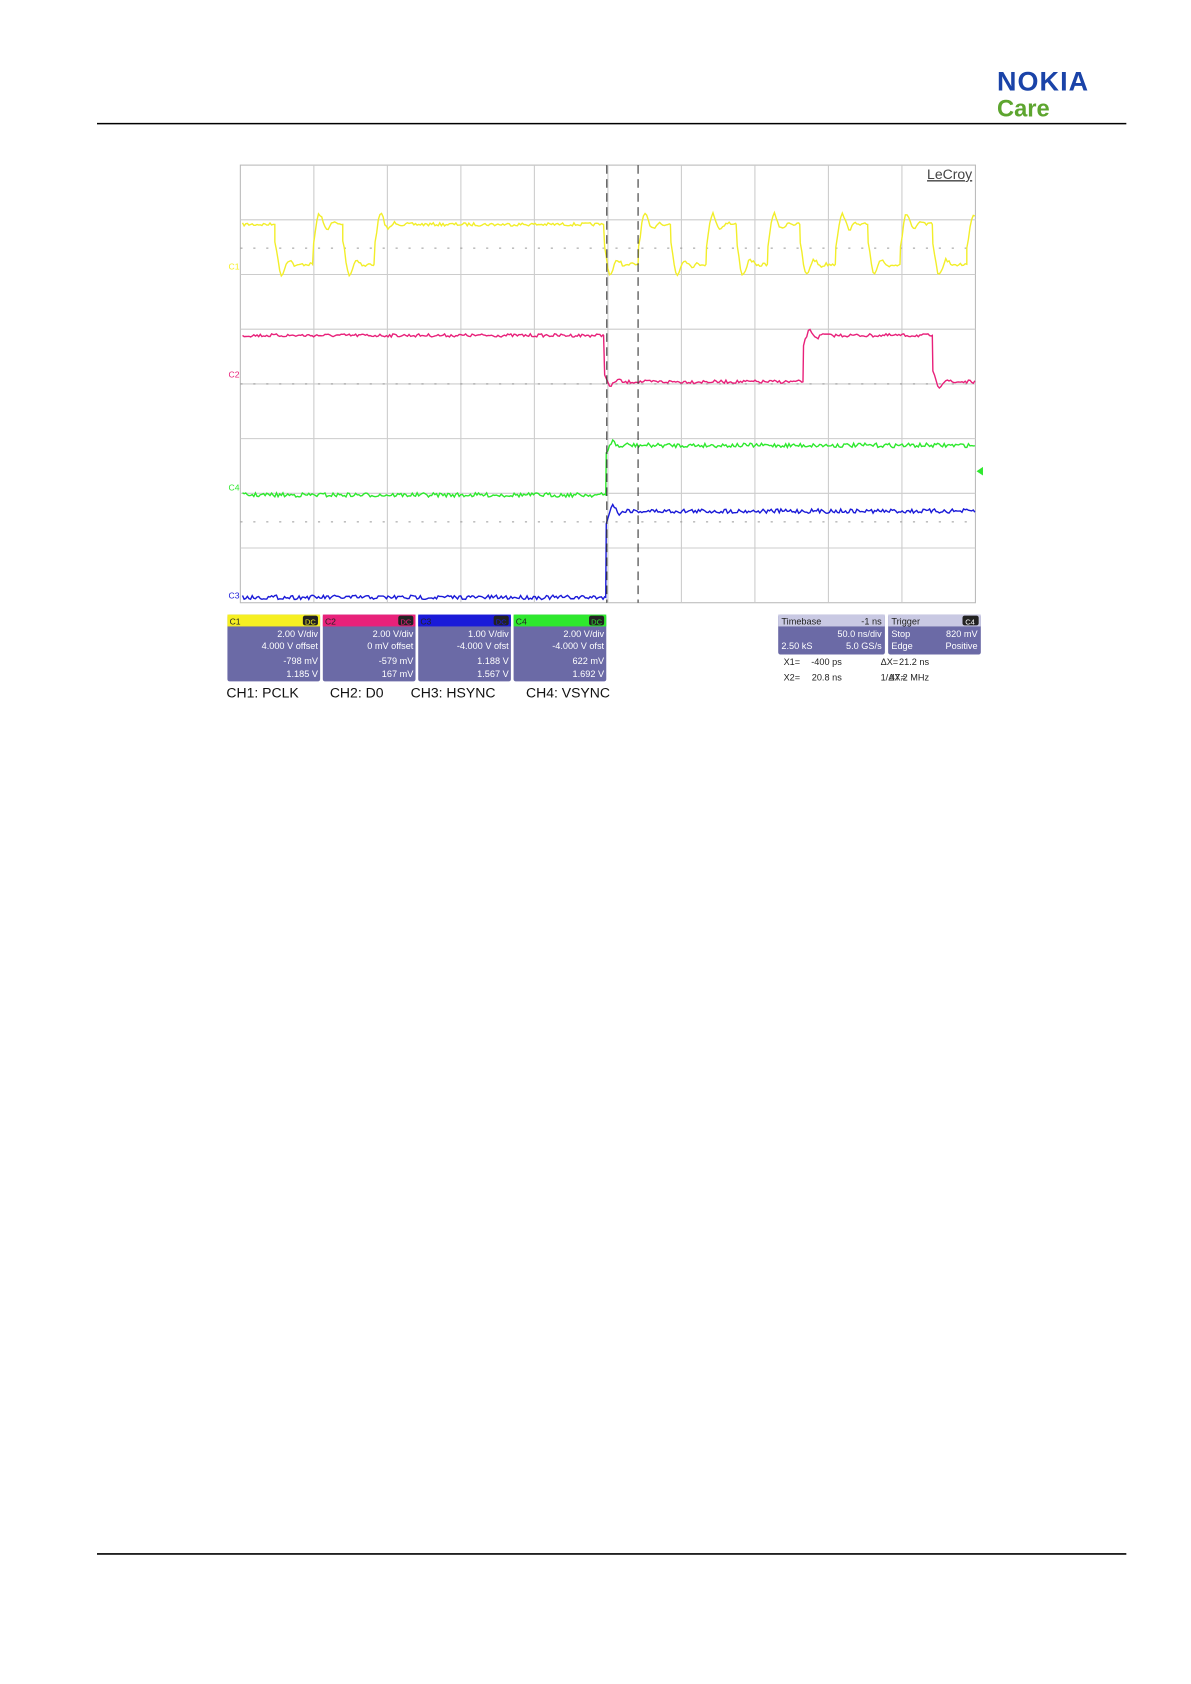 This screenshot has width=1191, height=1684. What do you see at coordinates (910, 677) in the screenshot?
I see `cursor-readout: 47.2 MHz` at bounding box center [910, 677].